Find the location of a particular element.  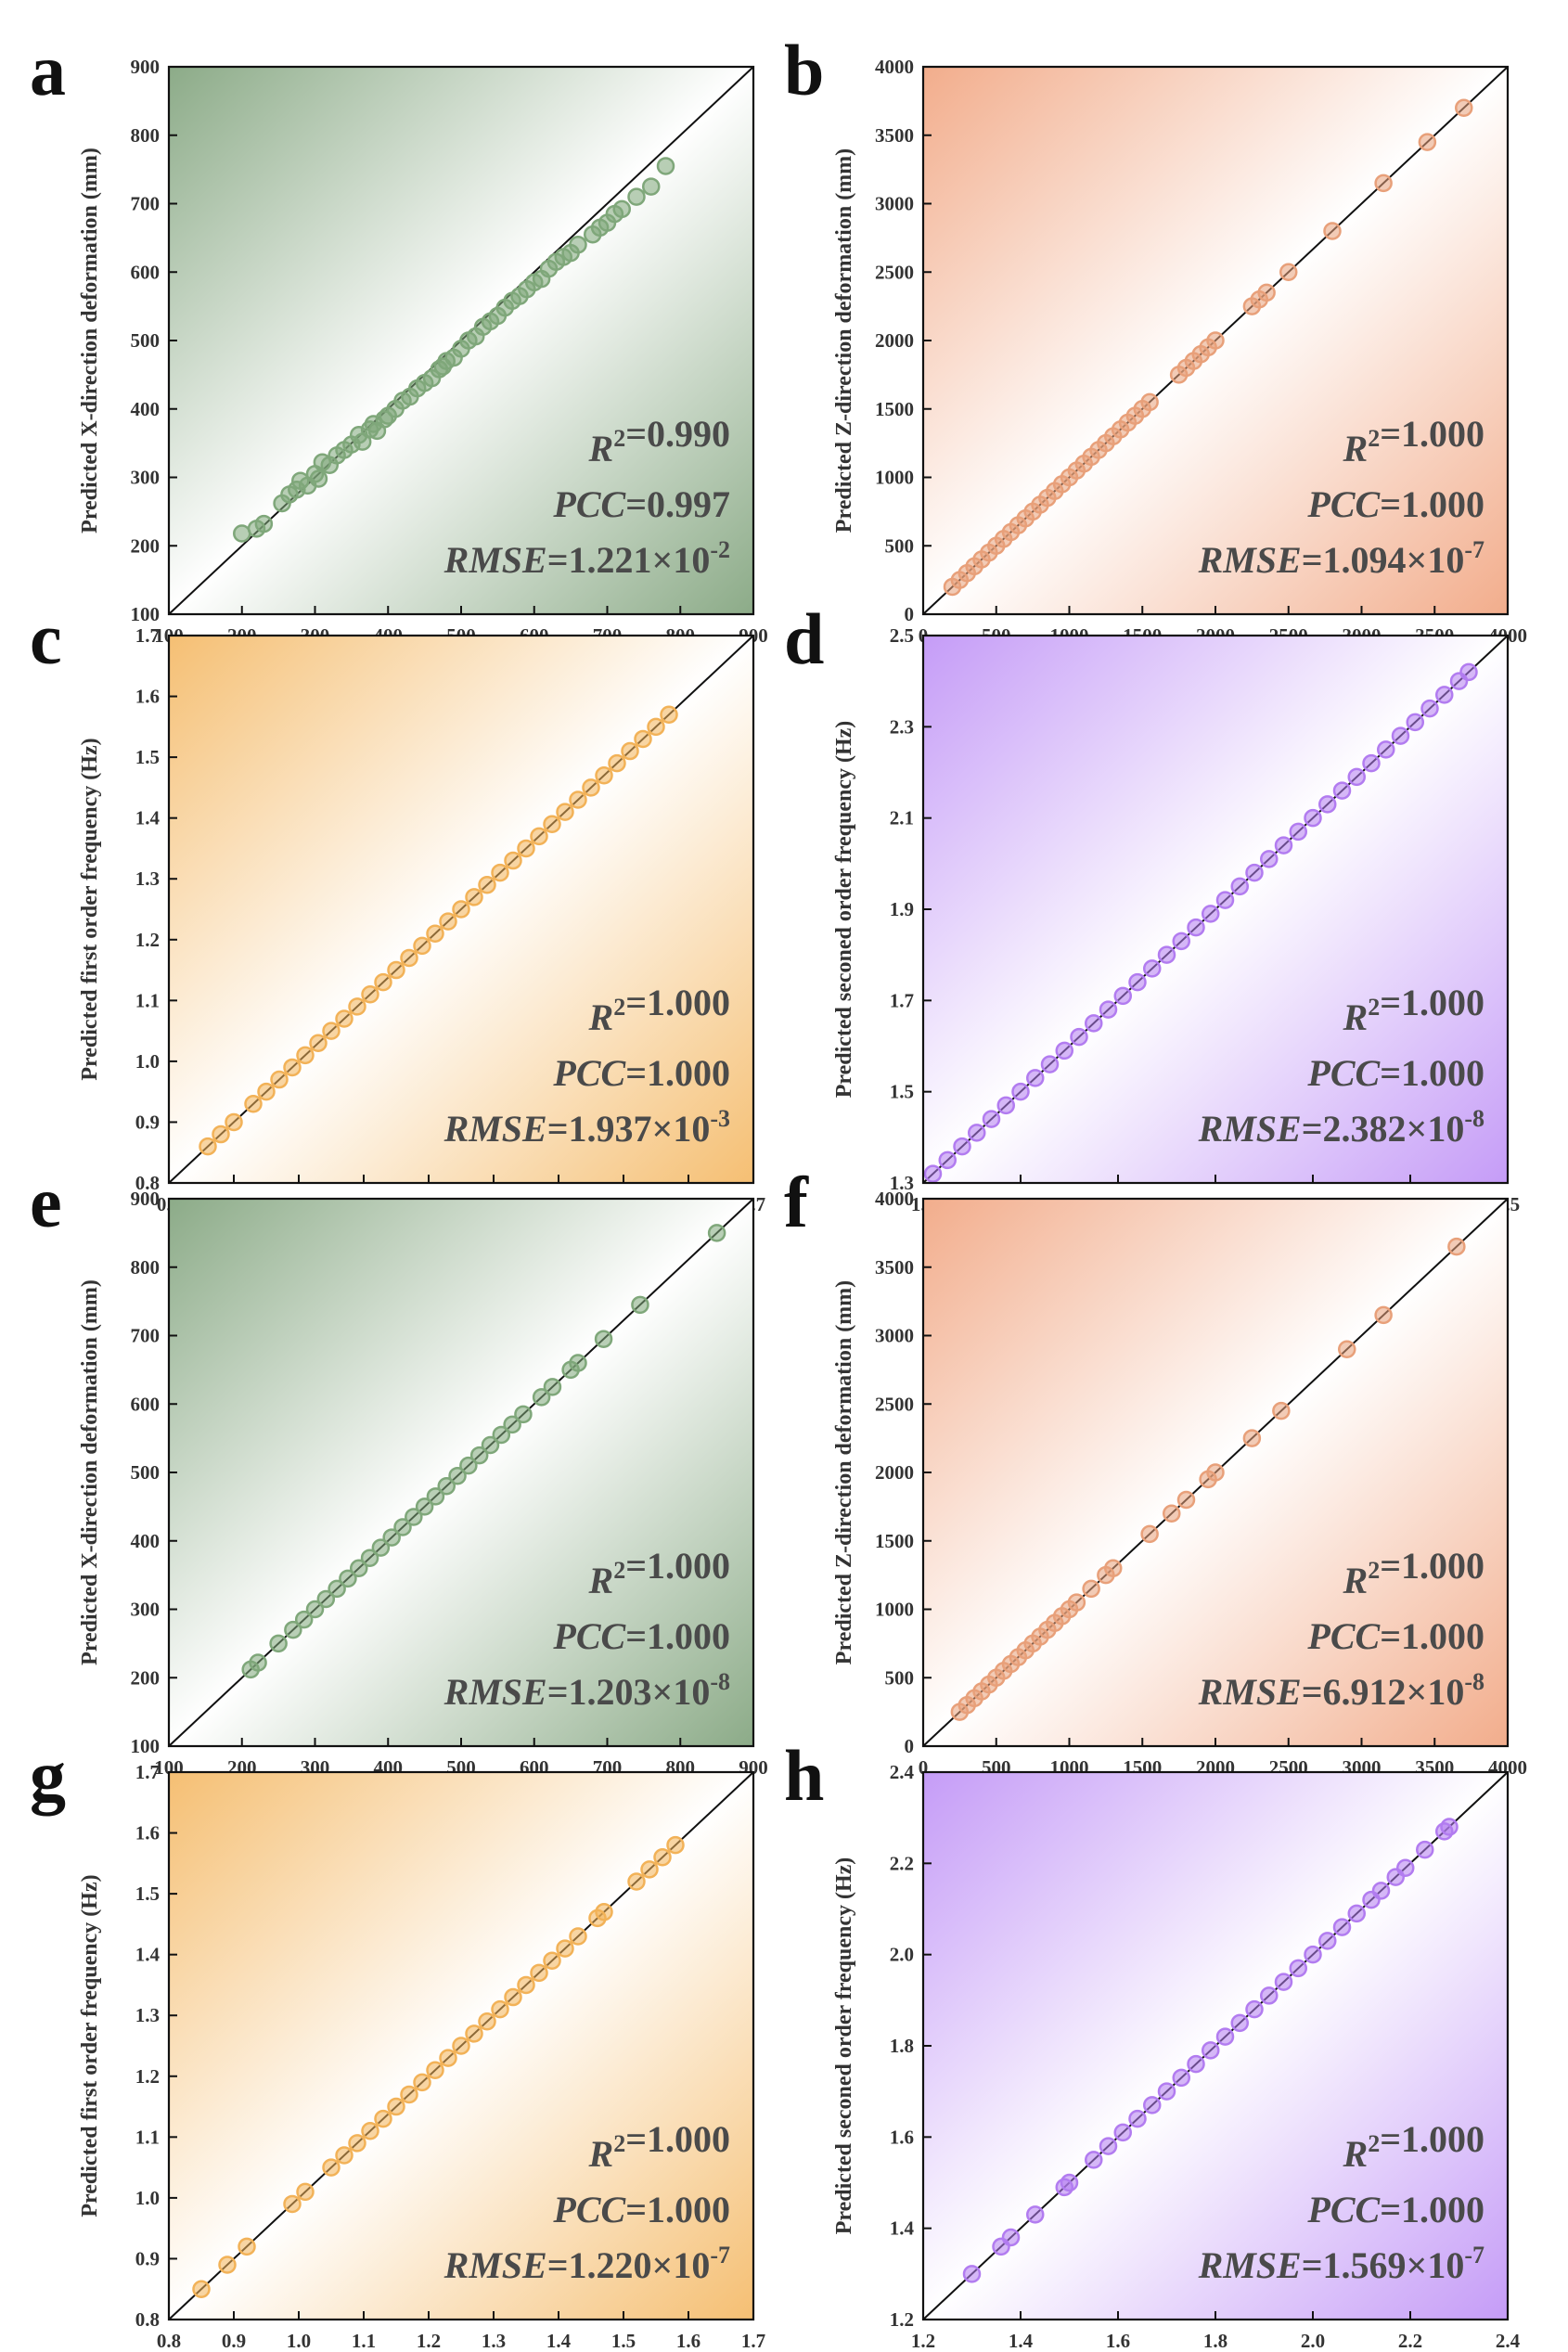

x-tick-label: 1.3 is located at coordinates (494, 2341).